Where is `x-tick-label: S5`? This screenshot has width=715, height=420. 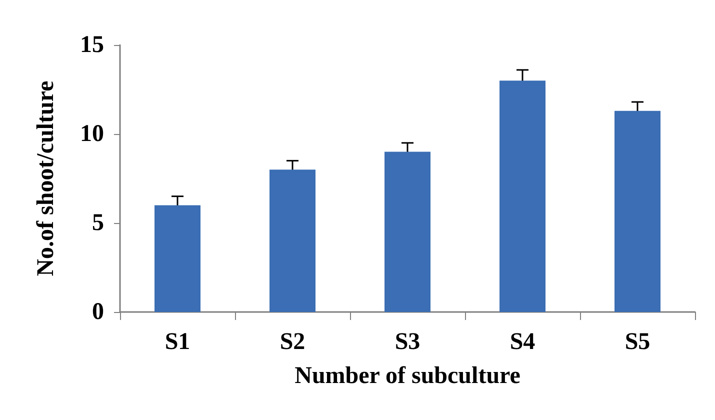 x-tick-label: S5 is located at coordinates (637, 342).